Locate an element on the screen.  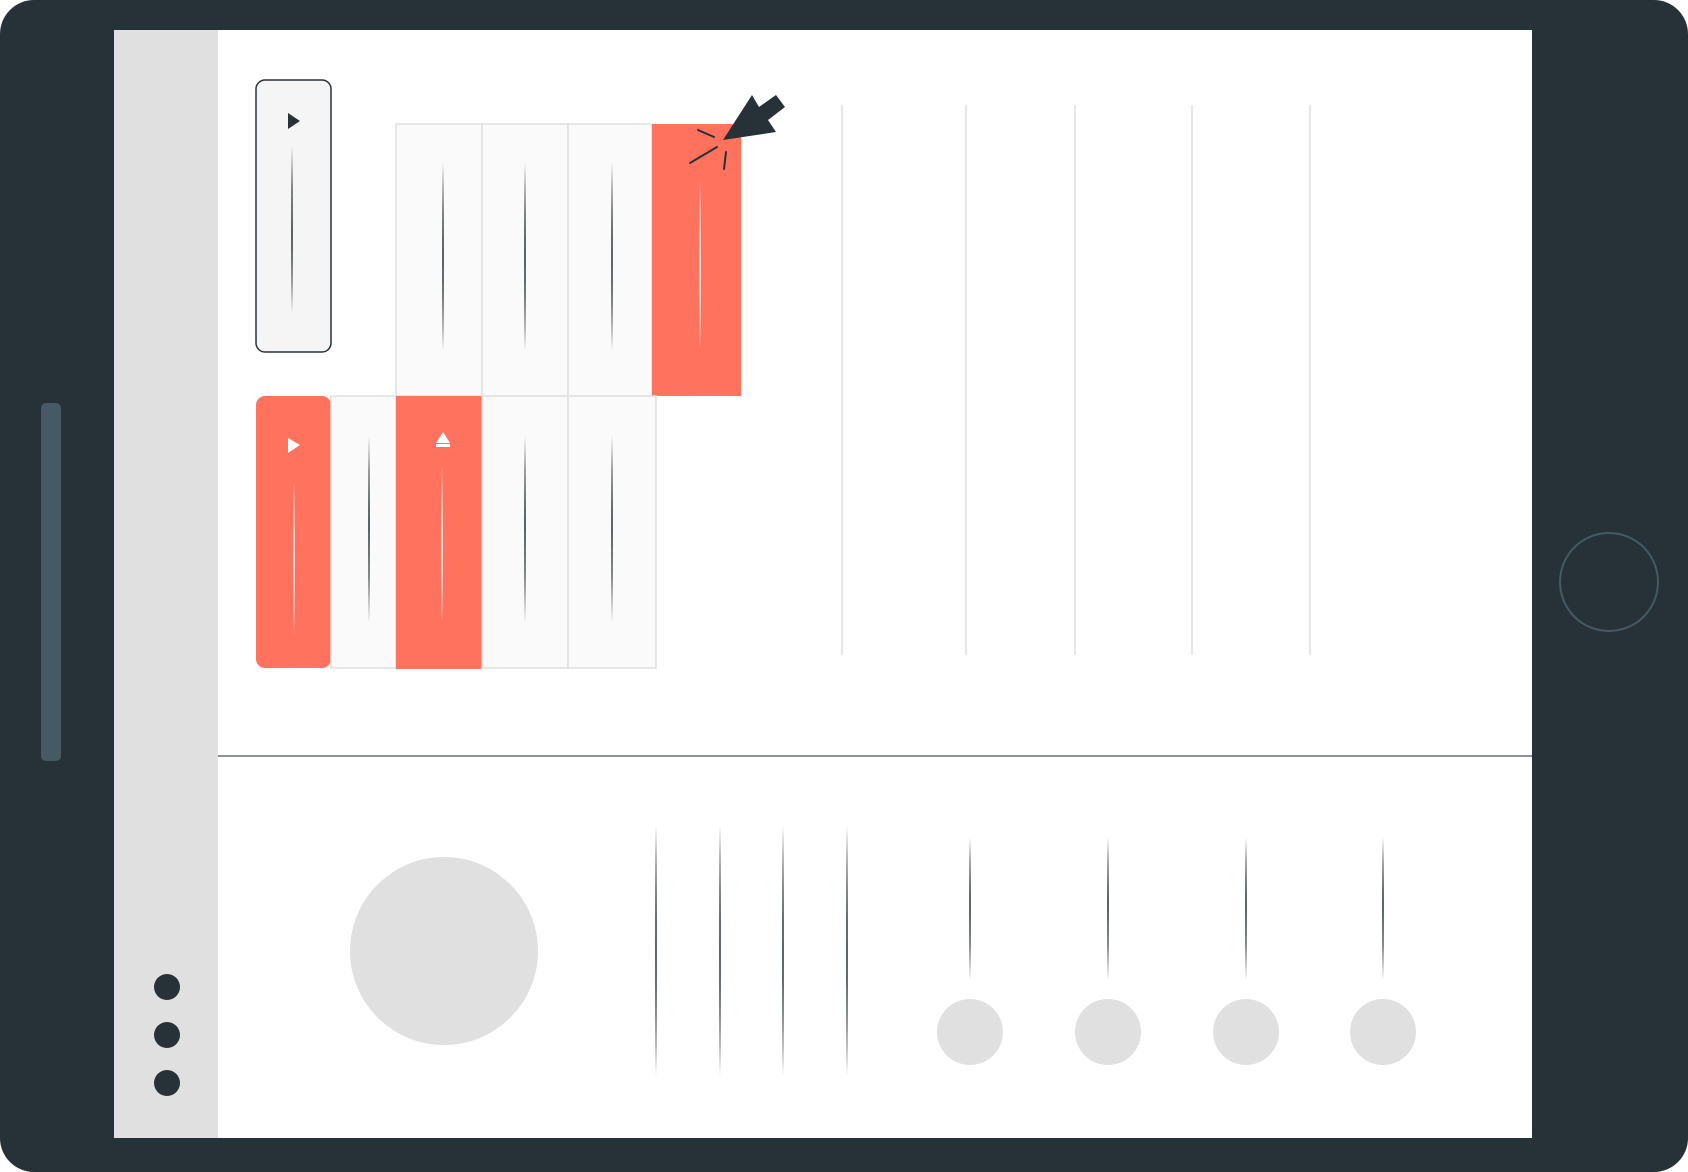
top-row-header-tile is located at coordinates (293, 216).